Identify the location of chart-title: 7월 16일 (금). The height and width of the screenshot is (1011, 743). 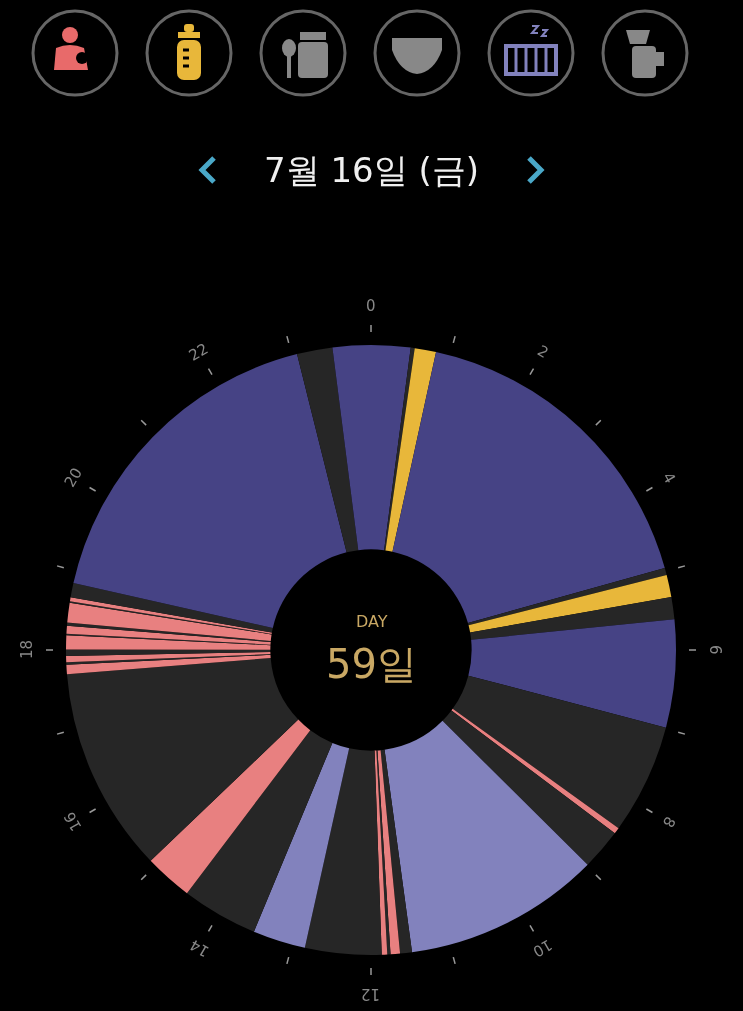
(371, 169).